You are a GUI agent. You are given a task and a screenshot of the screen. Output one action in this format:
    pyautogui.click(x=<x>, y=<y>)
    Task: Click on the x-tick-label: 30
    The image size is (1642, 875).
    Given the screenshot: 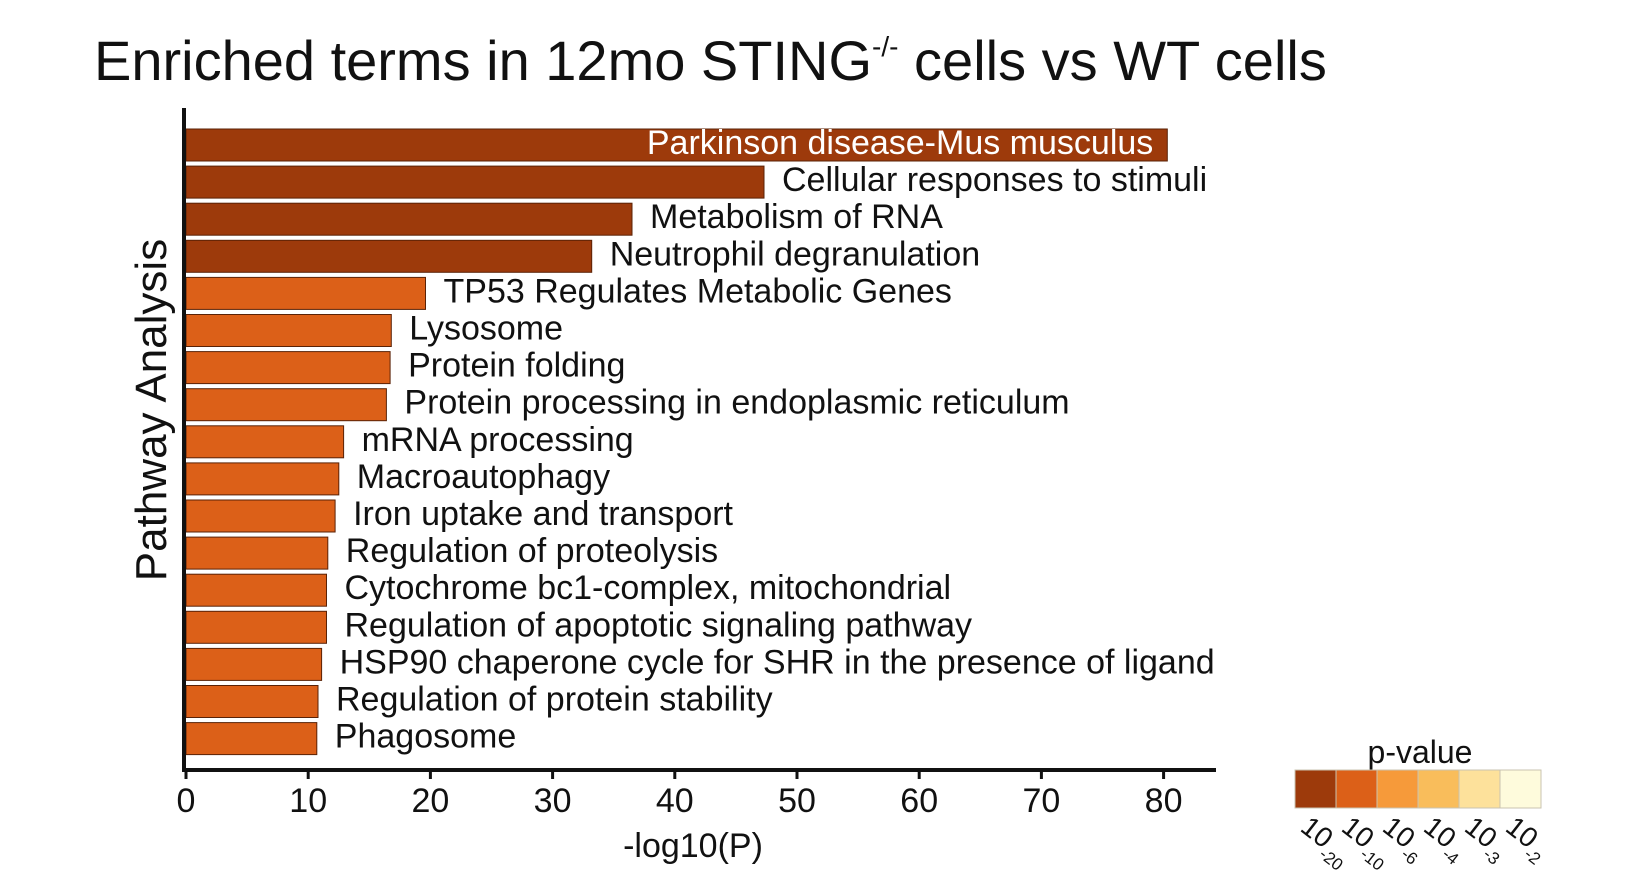 What is the action you would take?
    pyautogui.click(x=553, y=801)
    